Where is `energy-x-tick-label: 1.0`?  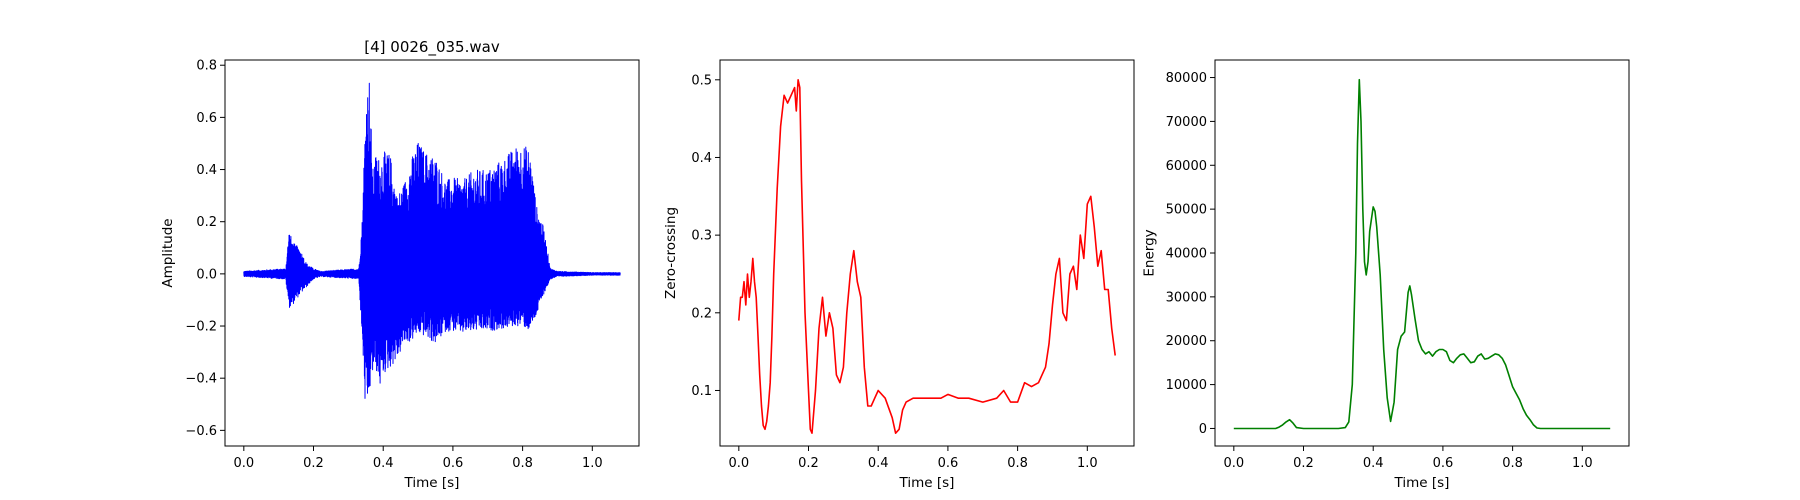 energy-x-tick-label: 1.0 is located at coordinates (1582, 463).